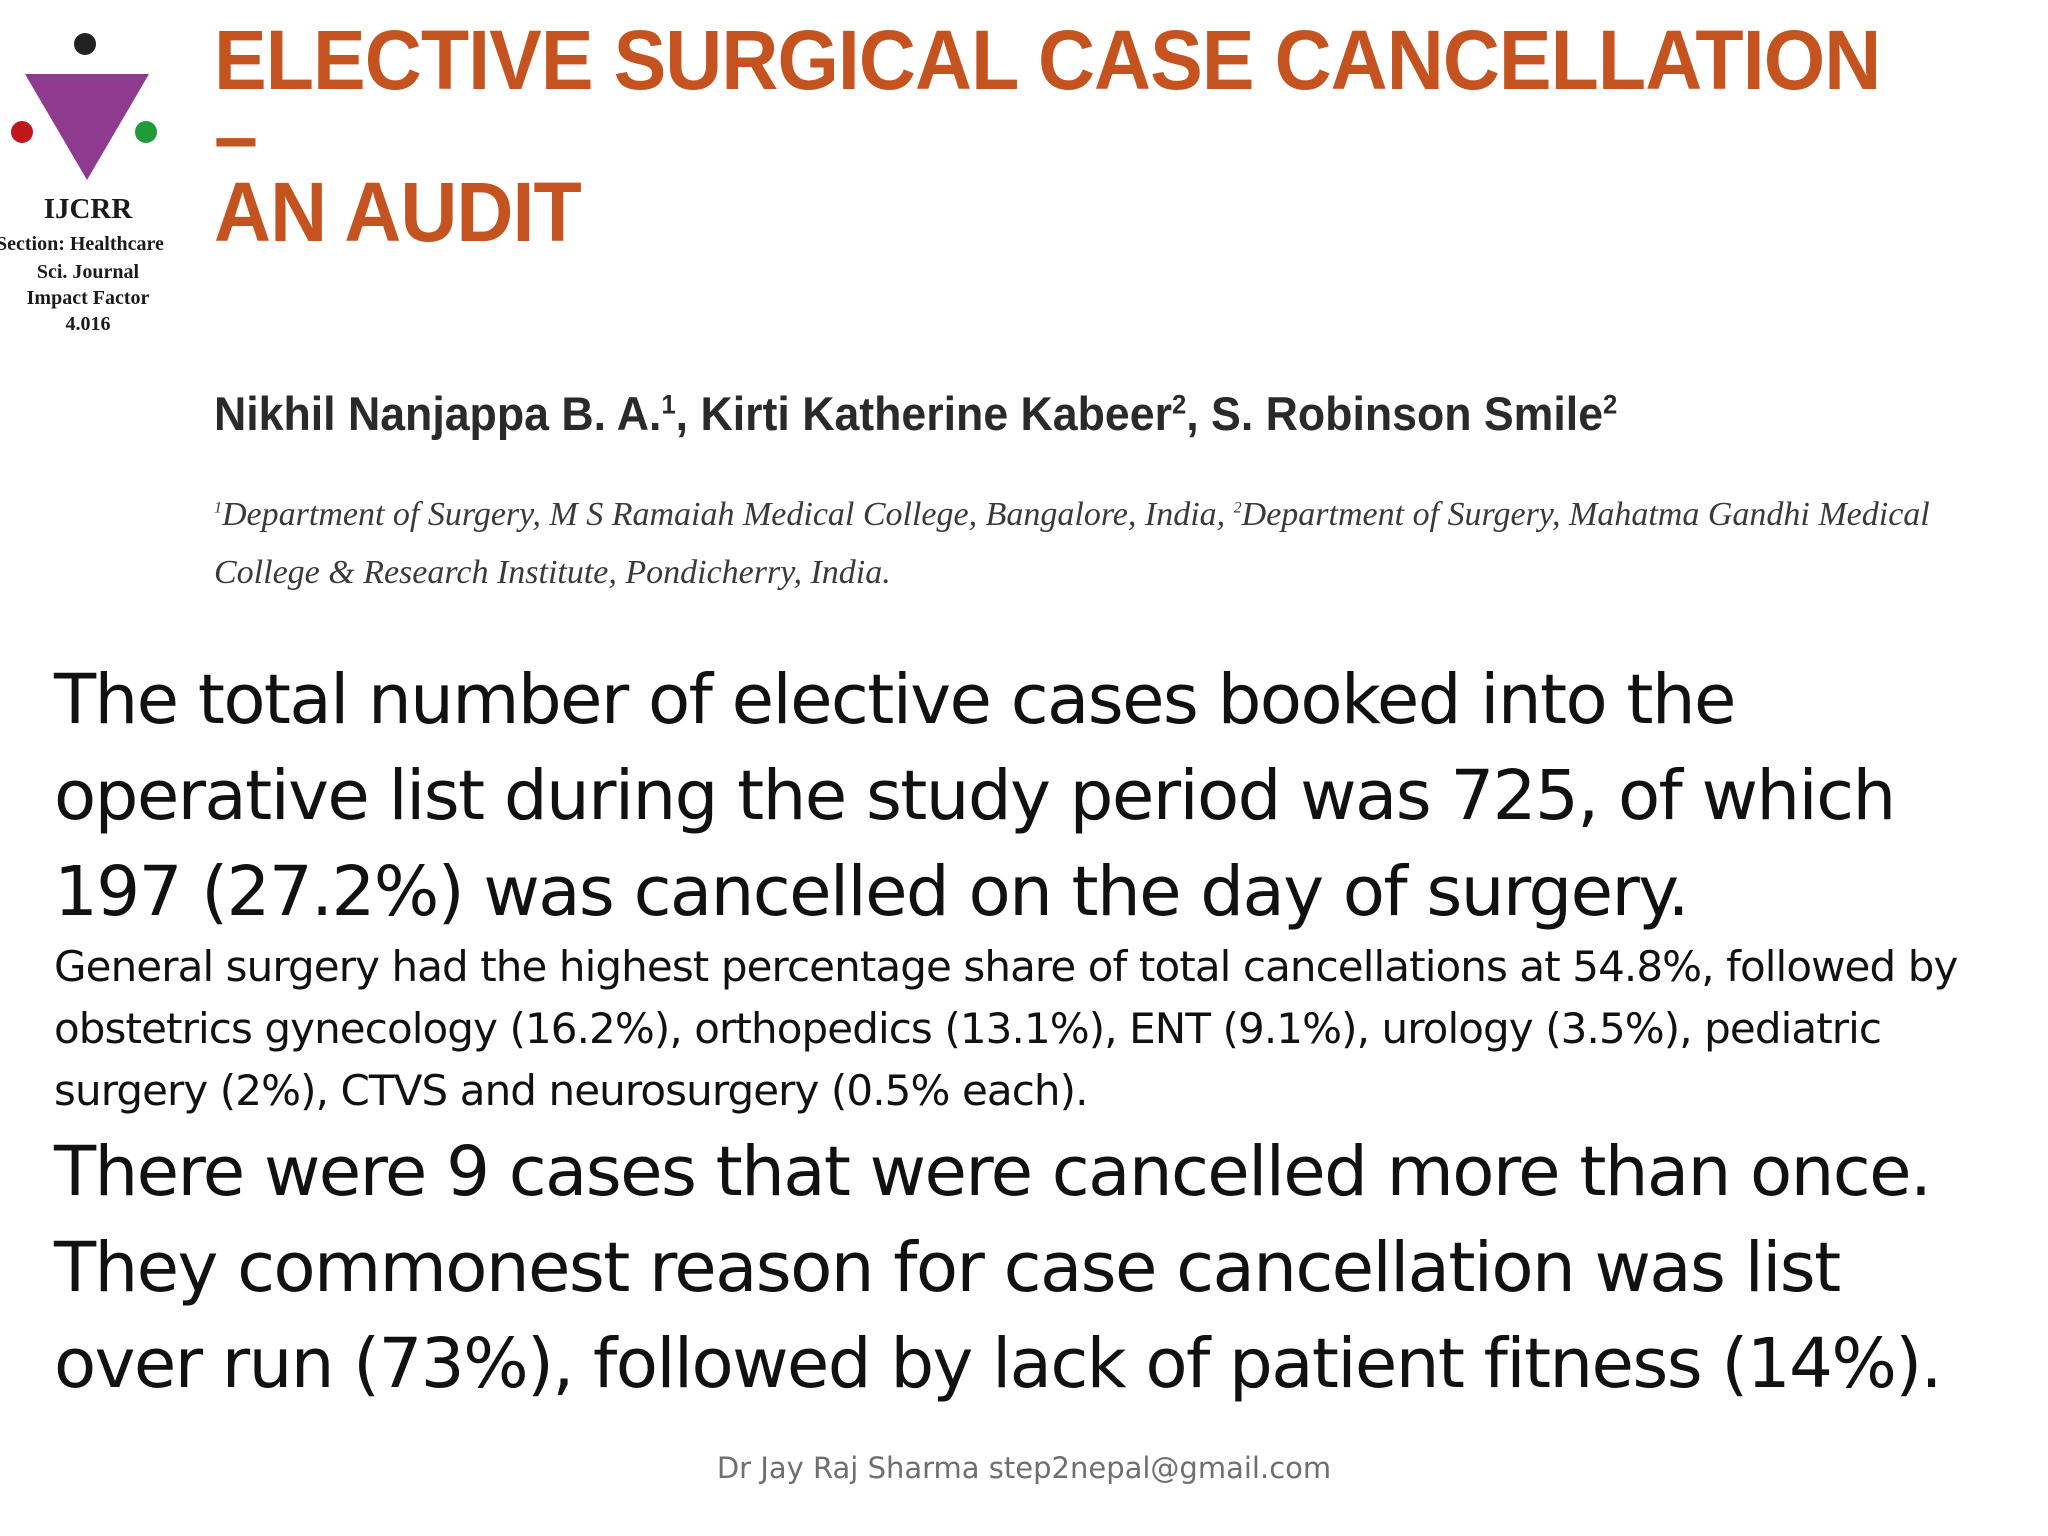  What do you see at coordinates (22, 132) in the screenshot?
I see `logo-dot-left` at bounding box center [22, 132].